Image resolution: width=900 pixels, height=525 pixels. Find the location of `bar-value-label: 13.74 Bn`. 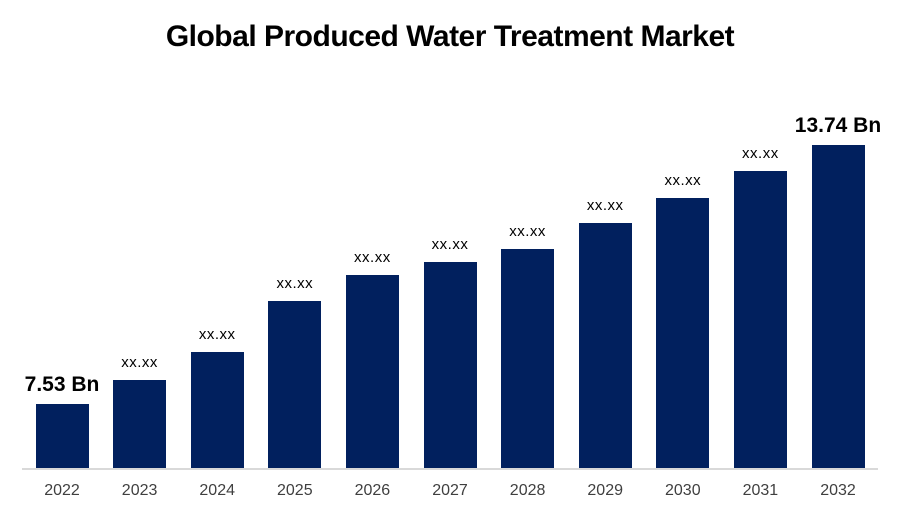

bar-value-label: 13.74 Bn is located at coordinates (838, 125).